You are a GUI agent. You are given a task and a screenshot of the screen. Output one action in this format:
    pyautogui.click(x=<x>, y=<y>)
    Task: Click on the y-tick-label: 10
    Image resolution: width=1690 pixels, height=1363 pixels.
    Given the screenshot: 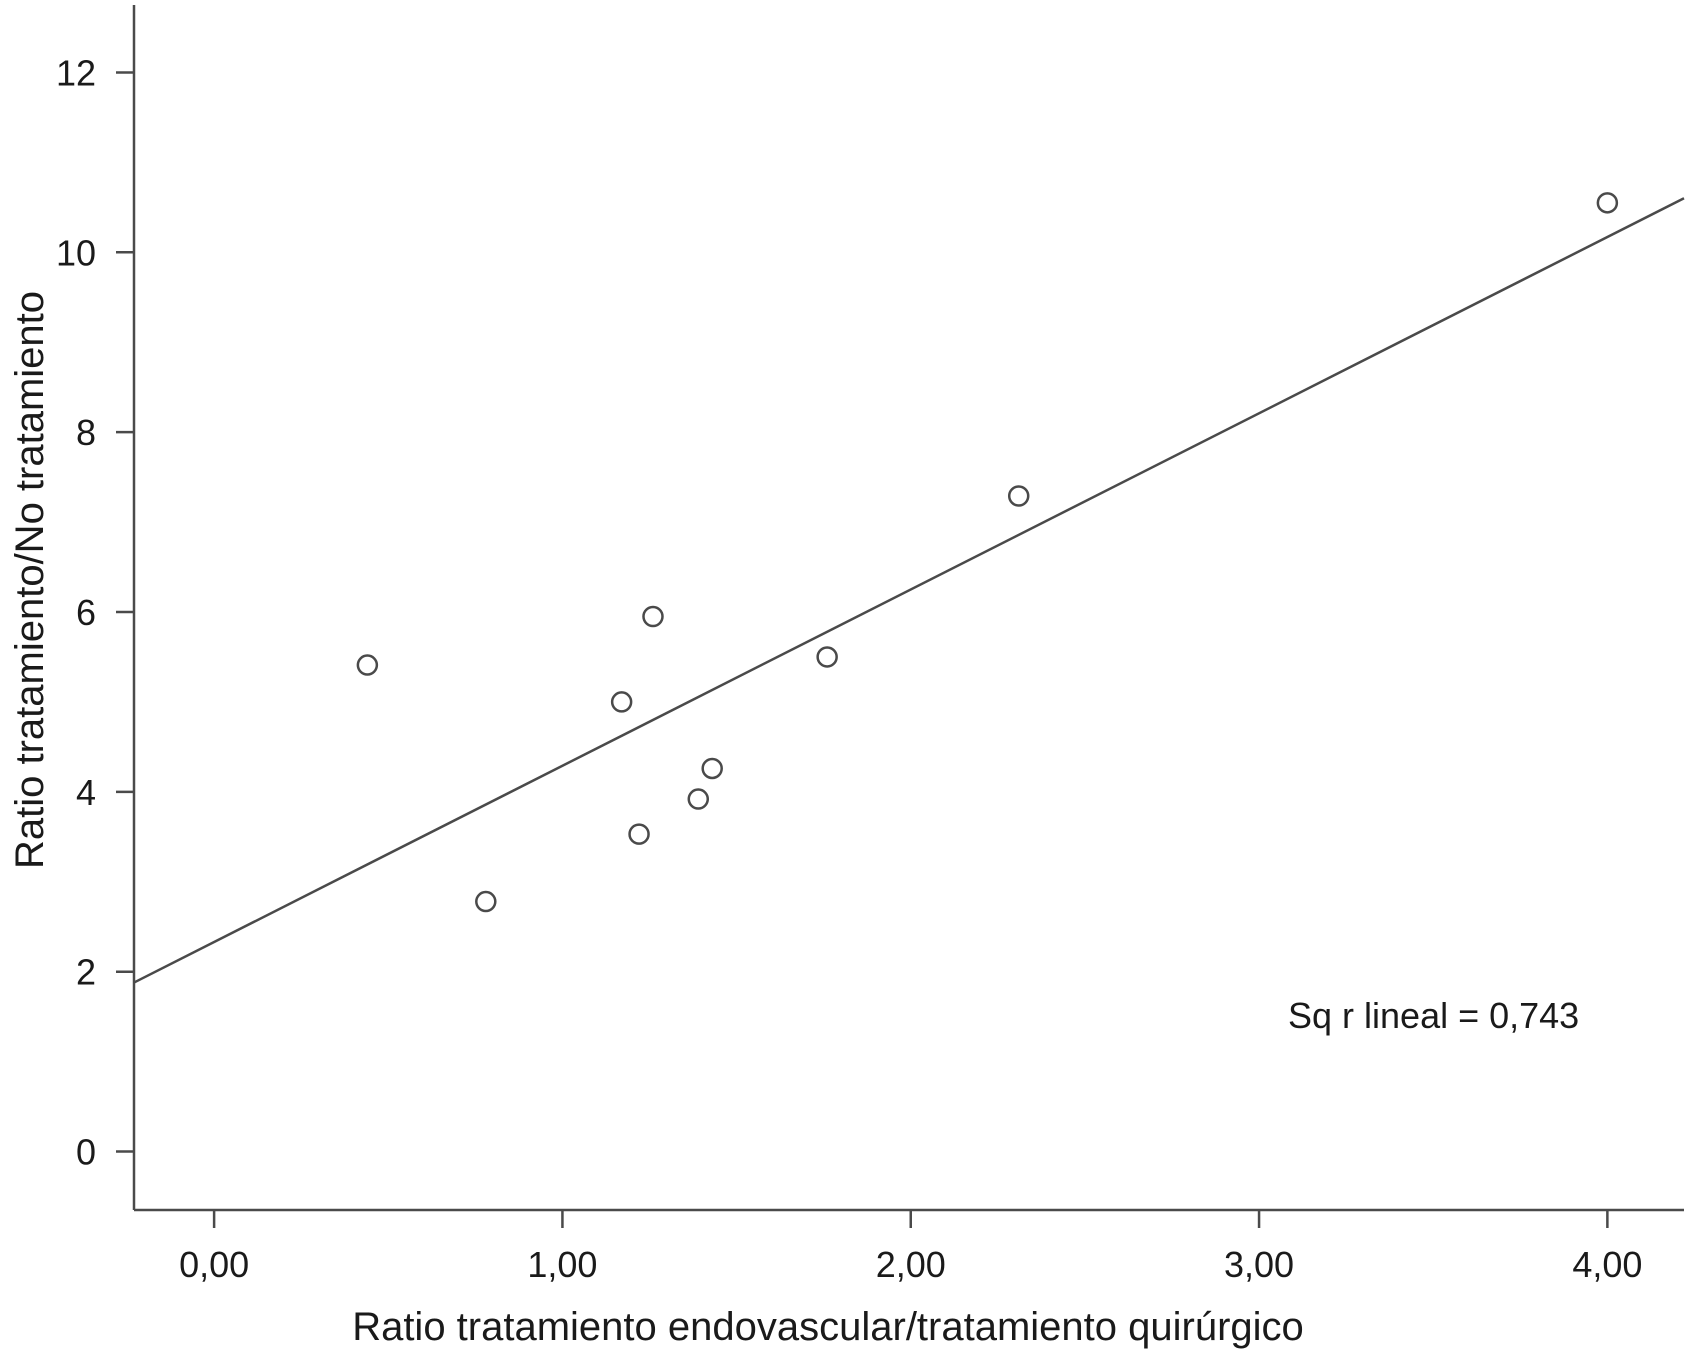 What is the action you would take?
    pyautogui.click(x=76, y=252)
    